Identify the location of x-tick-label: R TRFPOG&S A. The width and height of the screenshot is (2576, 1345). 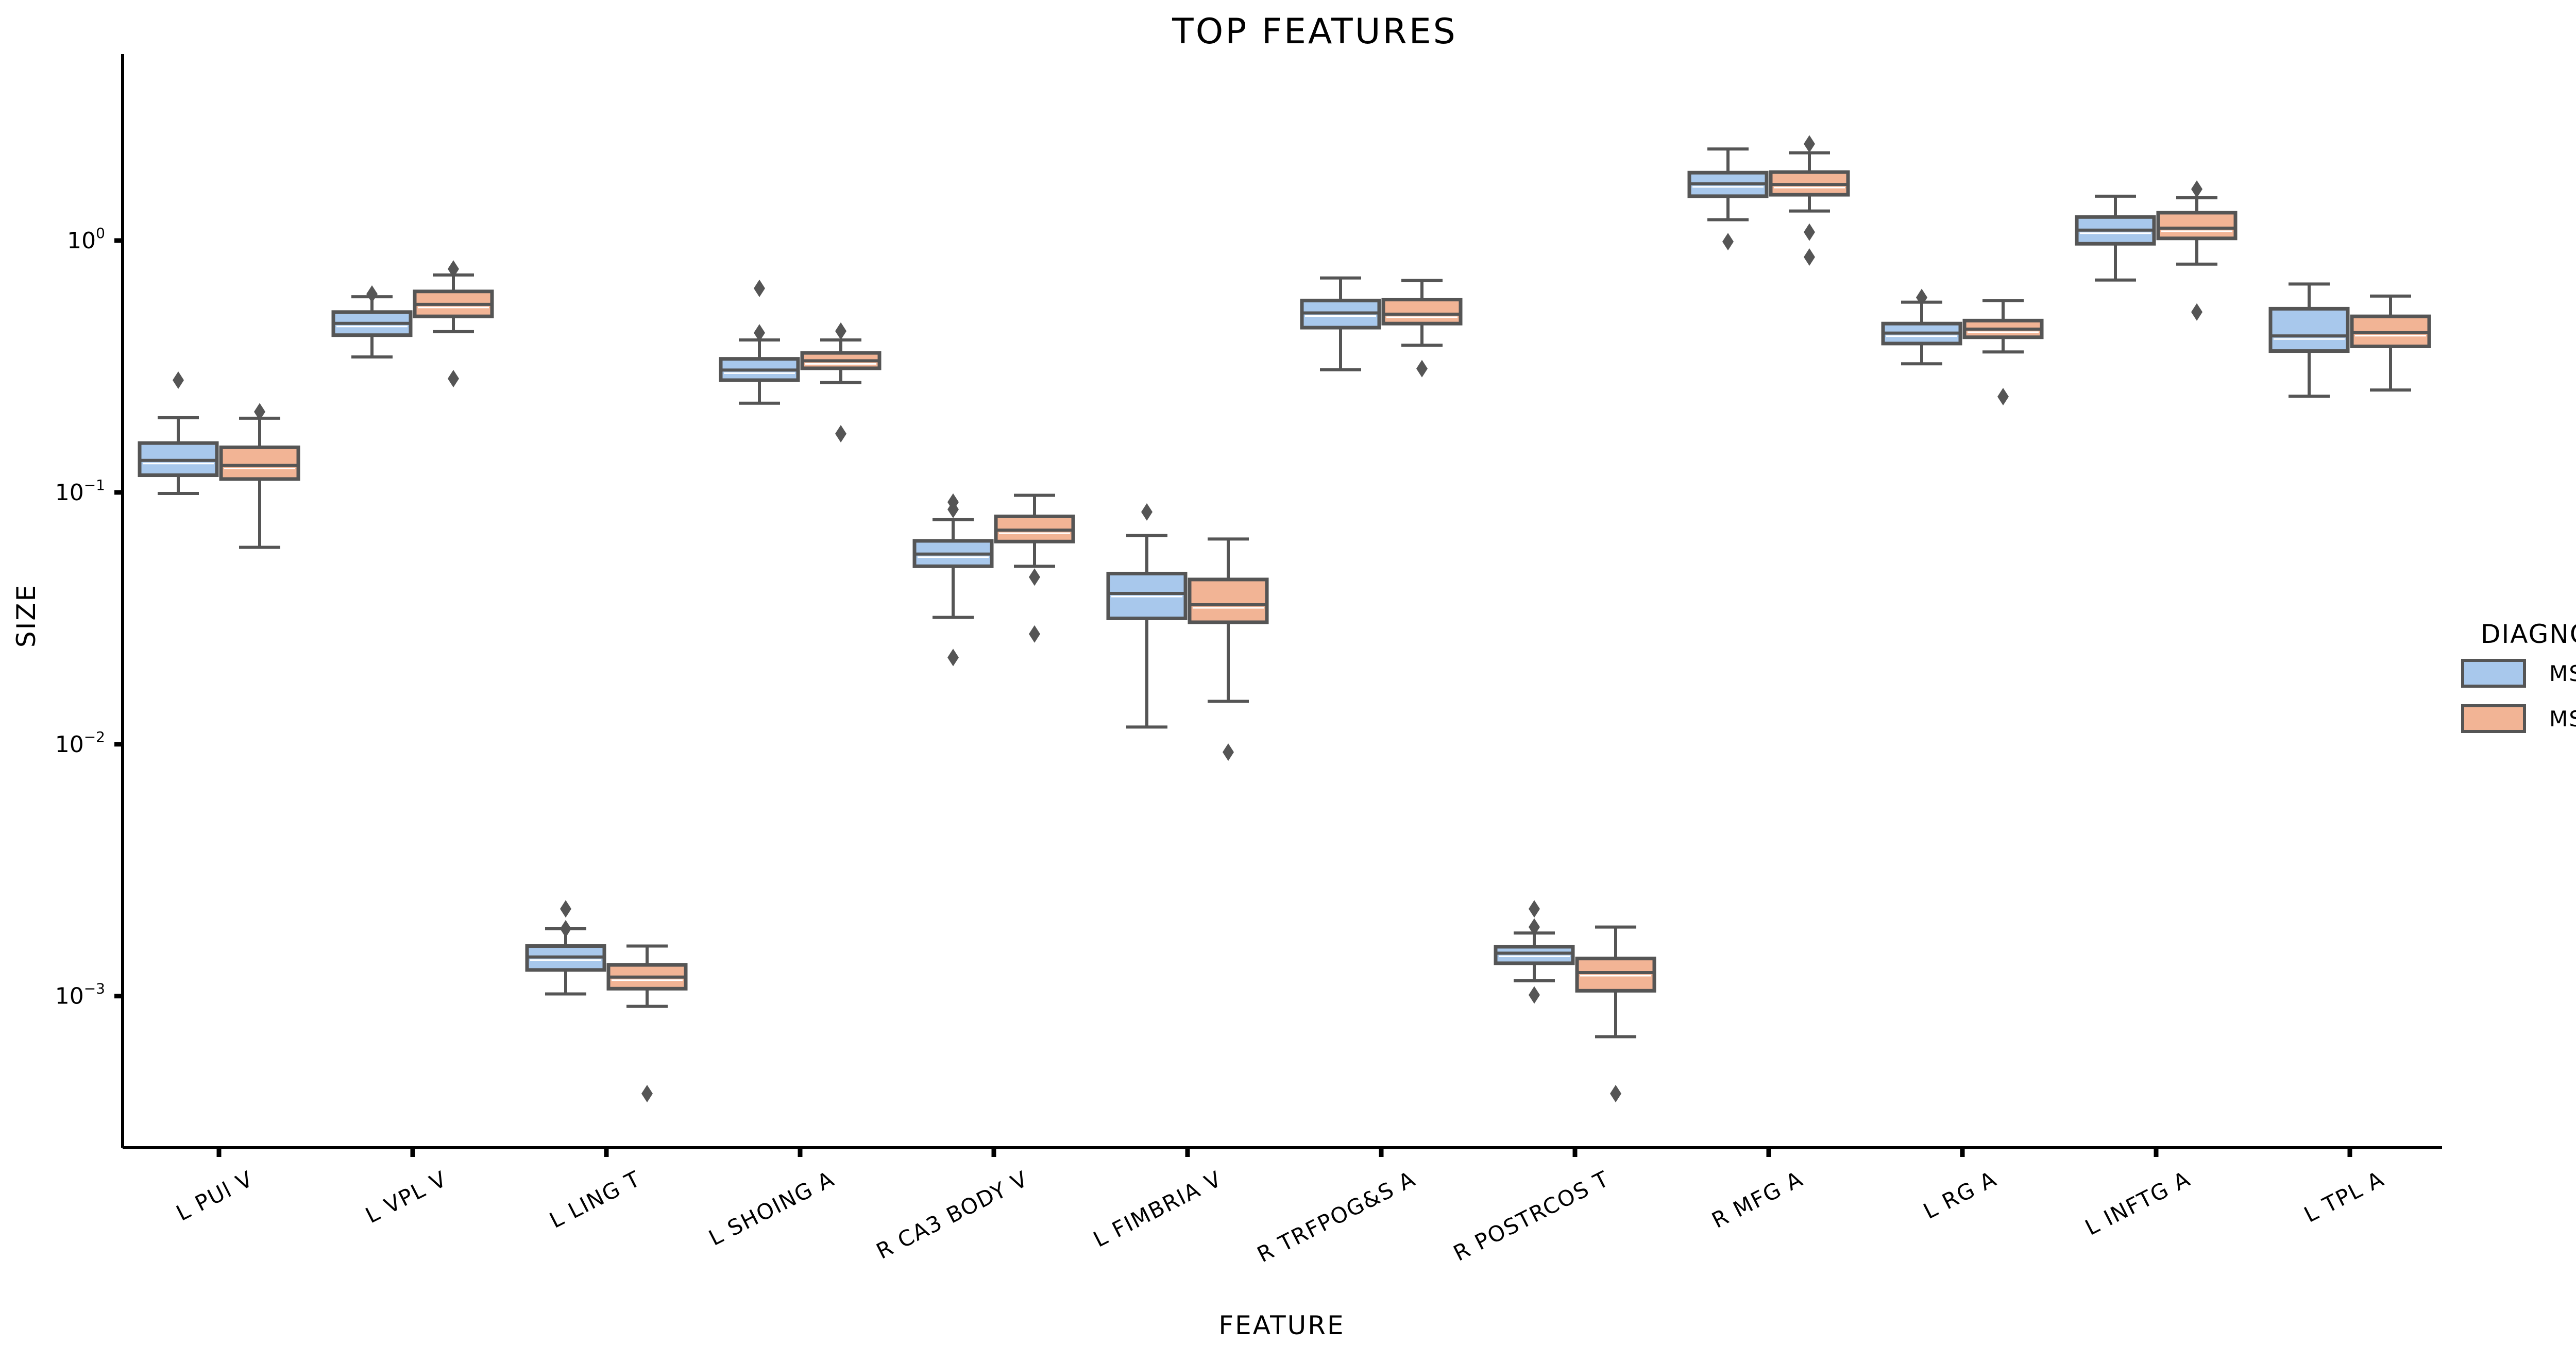
(1336, 1217).